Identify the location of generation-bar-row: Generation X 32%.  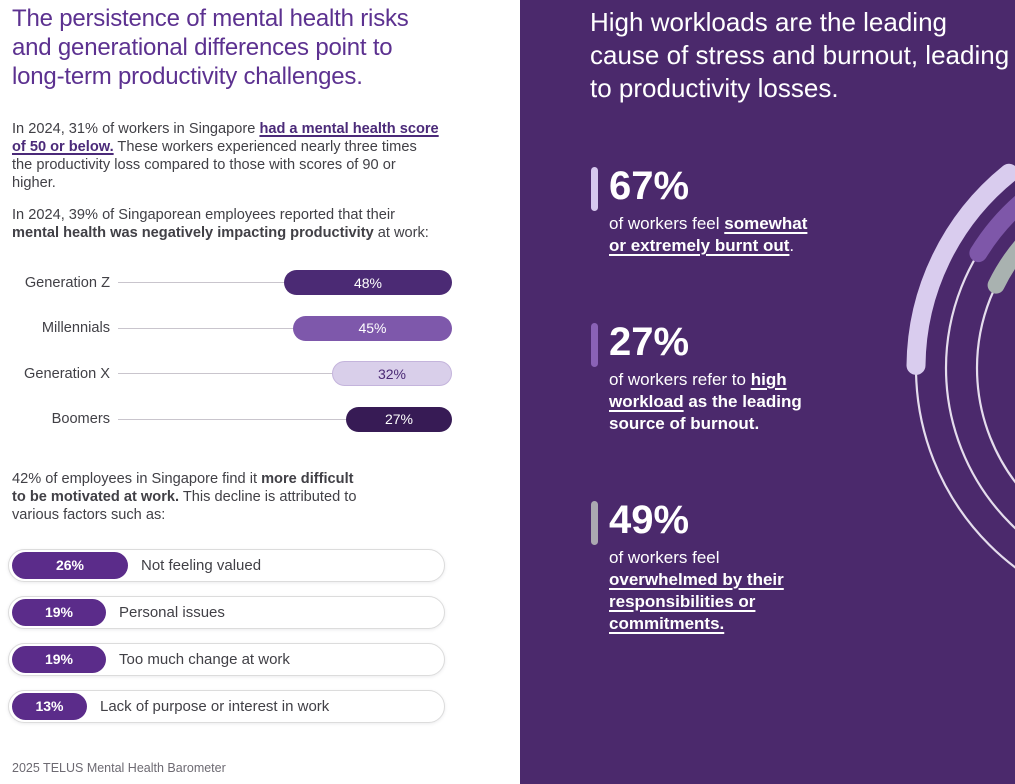
(232, 373).